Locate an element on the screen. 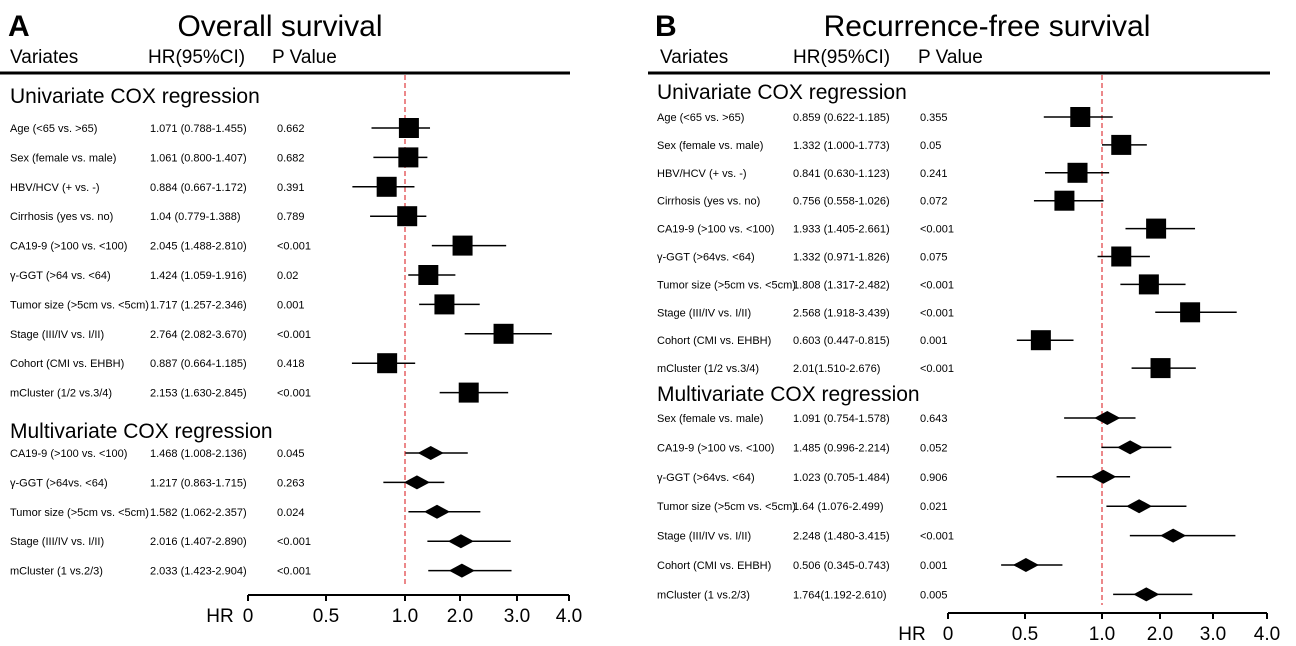  row-hr-ci: 1.808 (1.317-2.482) is located at coordinates (841, 285).